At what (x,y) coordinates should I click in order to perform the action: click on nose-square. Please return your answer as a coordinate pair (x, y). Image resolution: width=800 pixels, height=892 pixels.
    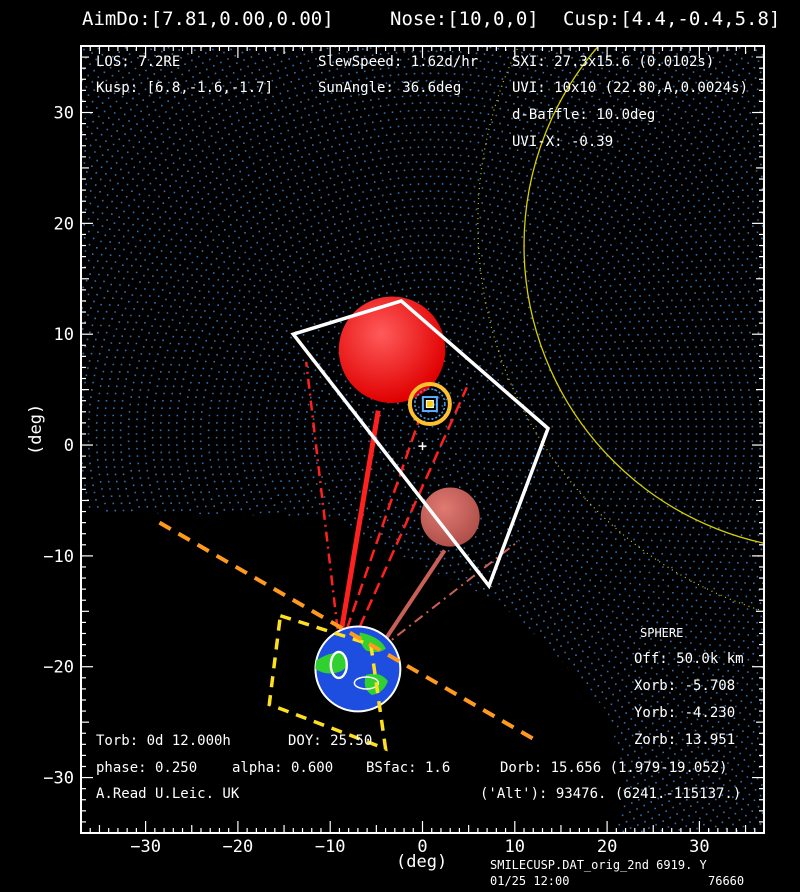
    Looking at the image, I should click on (429, 404).